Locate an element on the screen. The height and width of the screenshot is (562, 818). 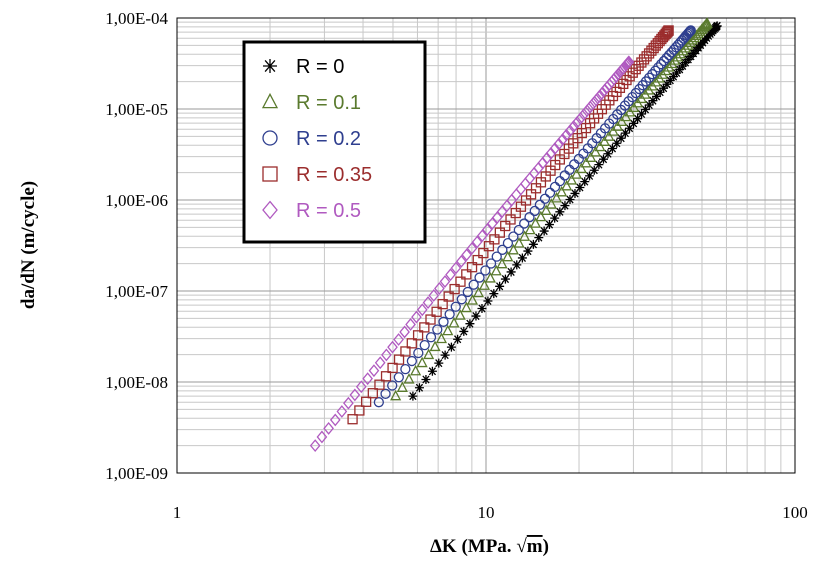
y-tick-label: 1,00E-07 is located at coordinates (136, 291).